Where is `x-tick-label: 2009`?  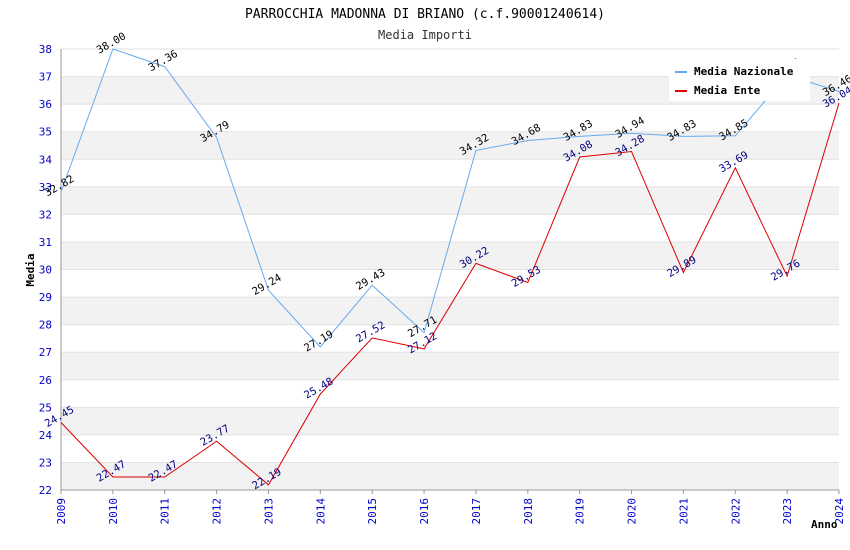 x-tick-label: 2009 is located at coordinates (61, 511).